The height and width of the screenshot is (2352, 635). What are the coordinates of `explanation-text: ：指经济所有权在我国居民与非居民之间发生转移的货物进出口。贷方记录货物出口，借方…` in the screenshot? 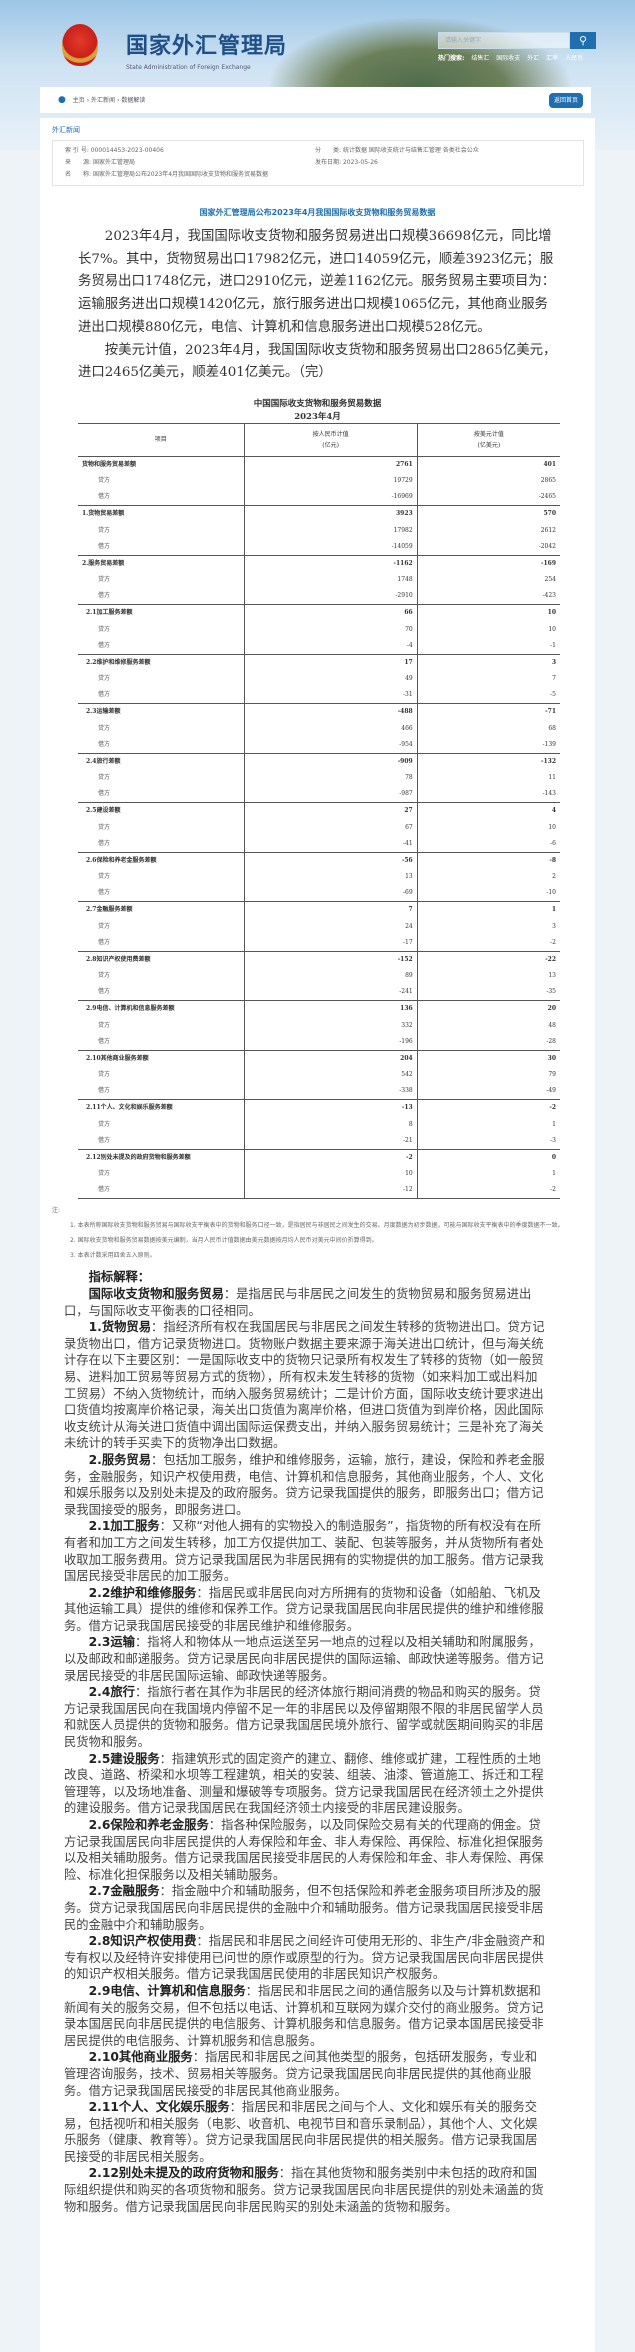 It's located at (304, 1385).